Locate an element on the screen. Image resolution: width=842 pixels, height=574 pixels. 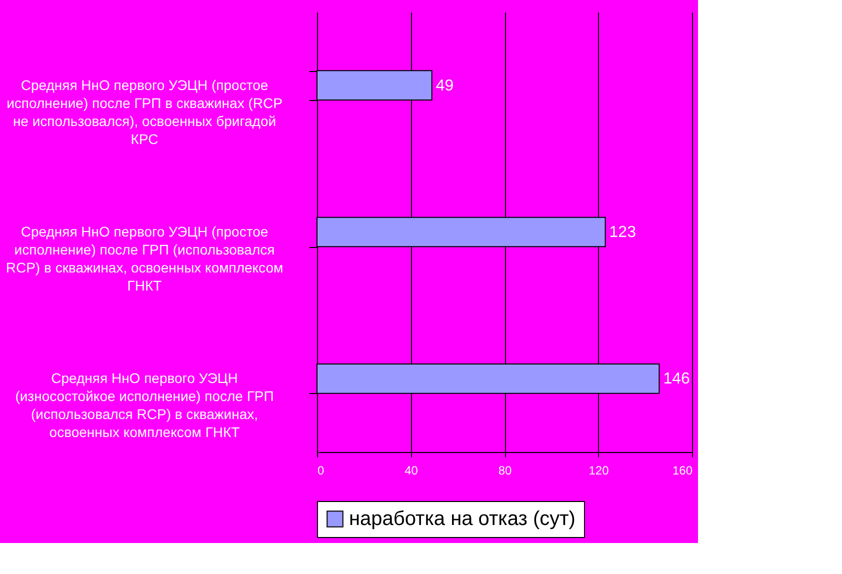
data-label: 123 is located at coordinates (622, 232).